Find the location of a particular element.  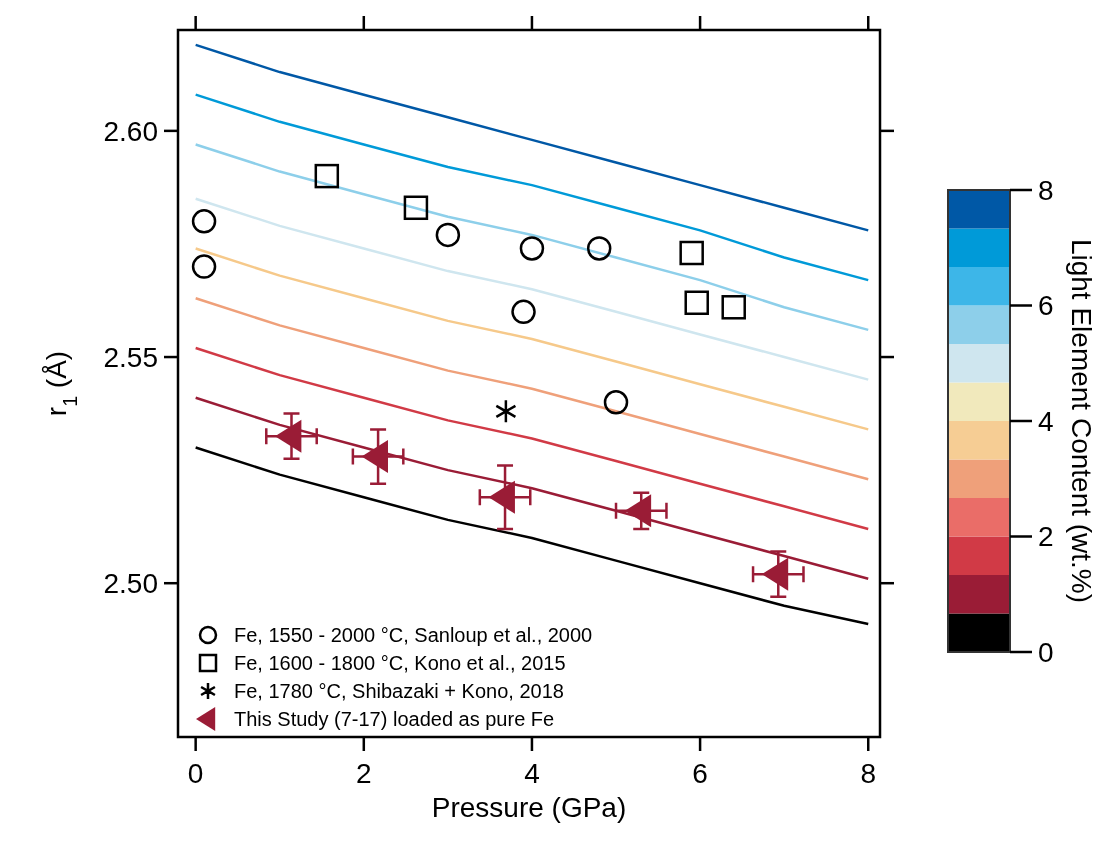

legend-label: Fe, 1780 °C, Shibazaki + Kono, 2018 is located at coordinates (399, 691).